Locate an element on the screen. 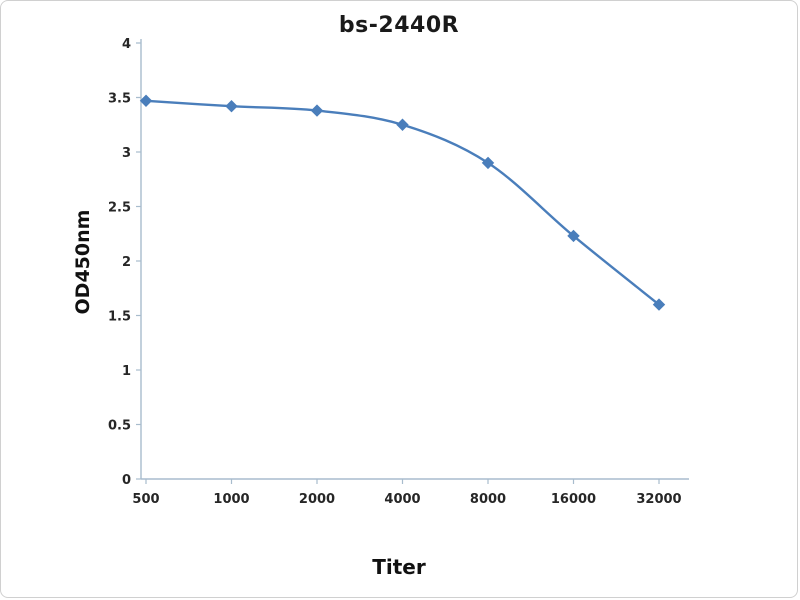  y-tick-label: 0 is located at coordinates (126, 480).